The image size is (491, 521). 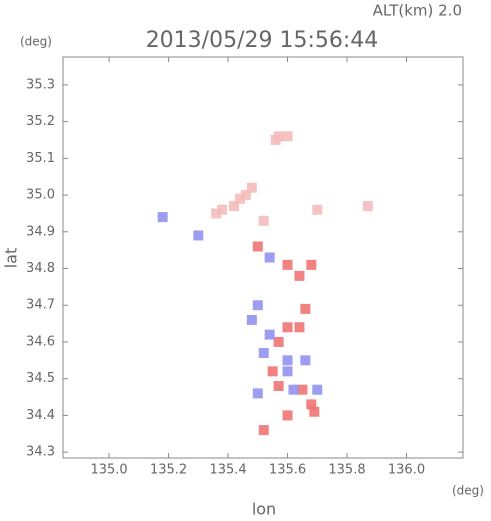 What do you see at coordinates (406, 470) in the screenshot?
I see `x-tick-label: 136.0` at bounding box center [406, 470].